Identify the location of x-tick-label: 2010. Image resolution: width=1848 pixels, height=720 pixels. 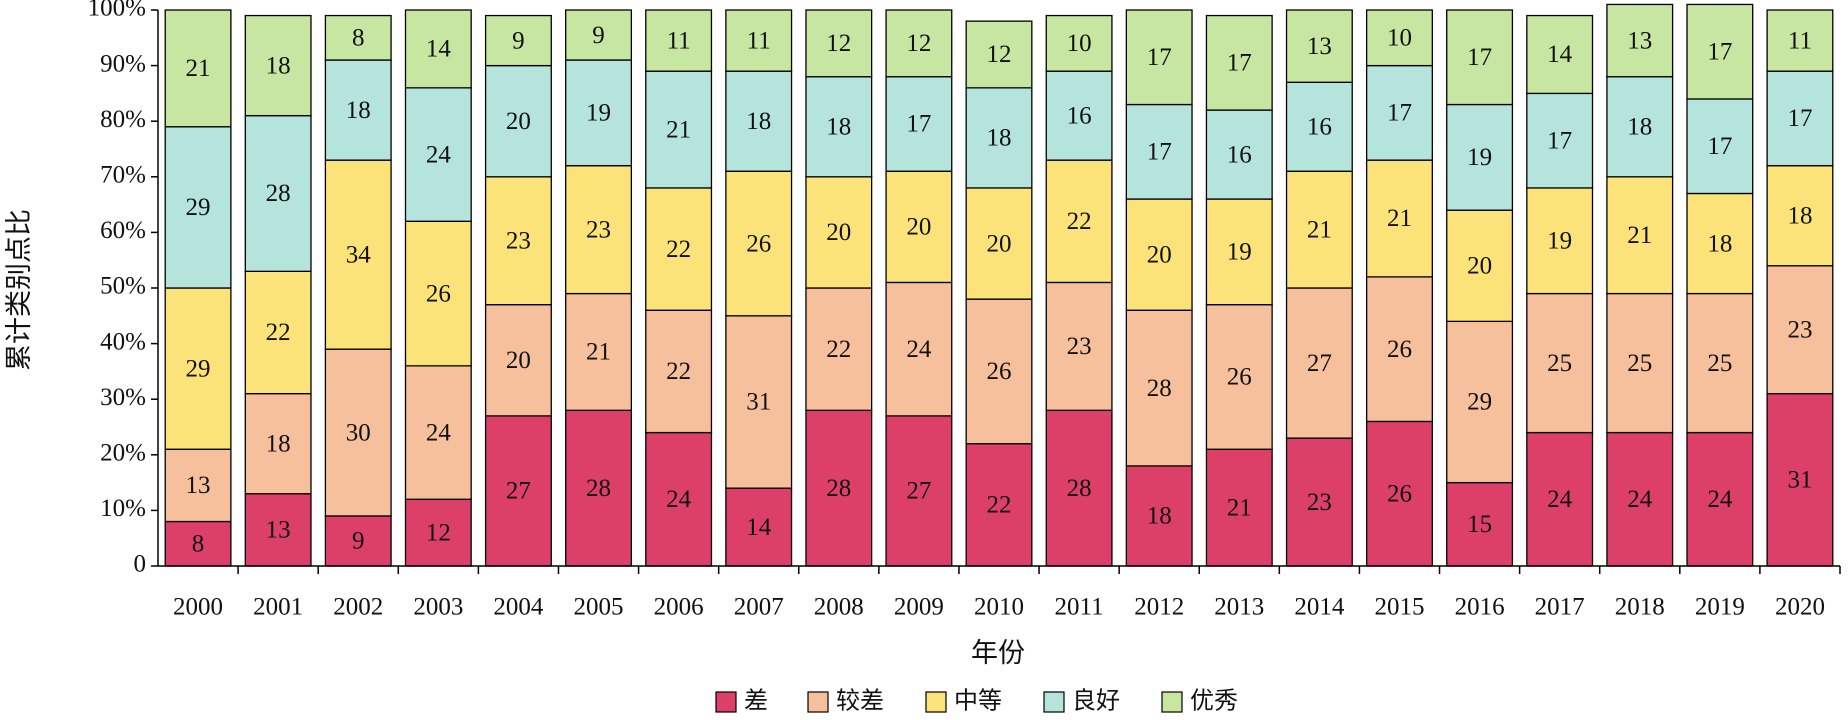
(999, 607).